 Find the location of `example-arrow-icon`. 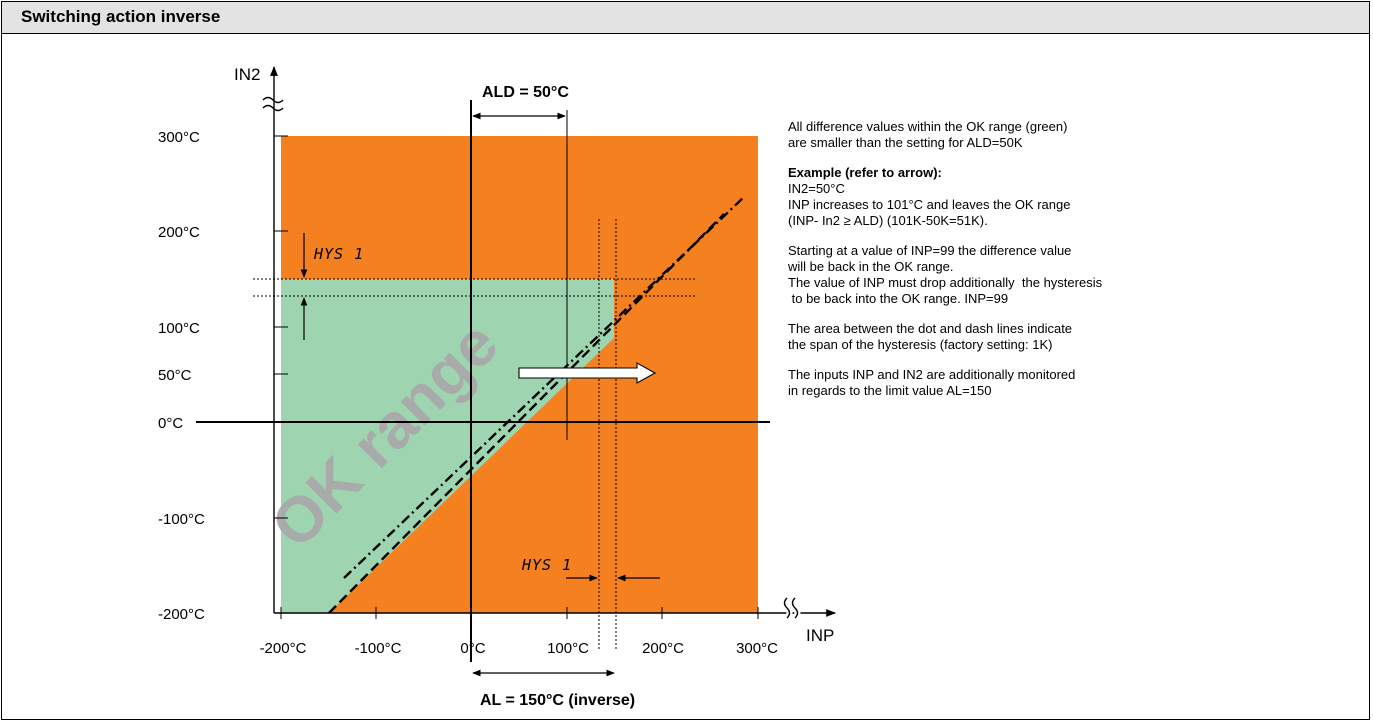

example-arrow-icon is located at coordinates (587, 373).